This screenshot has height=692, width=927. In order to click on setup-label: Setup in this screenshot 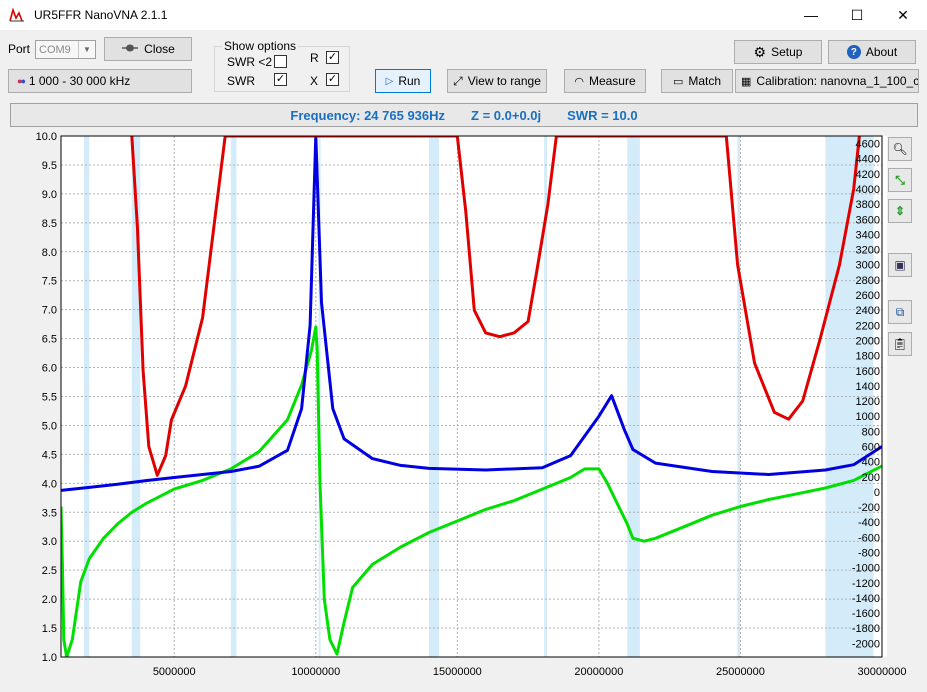, I will do `click(787, 52)`.